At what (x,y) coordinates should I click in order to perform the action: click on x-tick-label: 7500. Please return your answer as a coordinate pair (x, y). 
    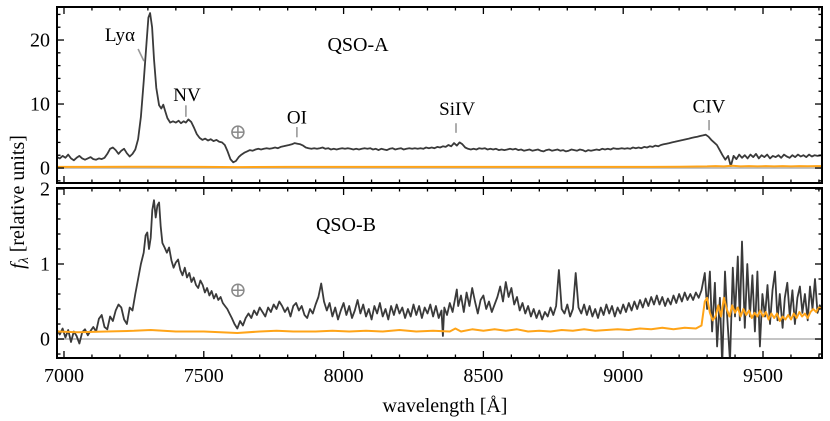
    Looking at the image, I should click on (204, 376).